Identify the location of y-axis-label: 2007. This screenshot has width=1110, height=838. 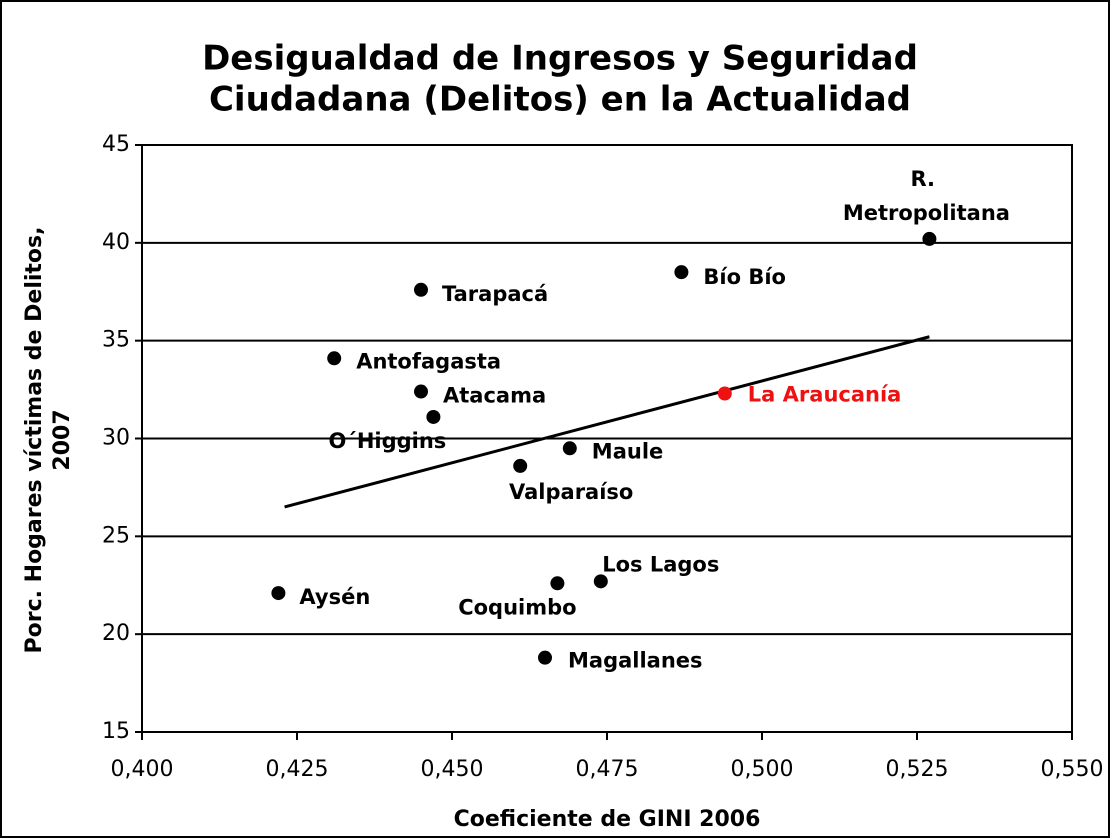
(62, 439).